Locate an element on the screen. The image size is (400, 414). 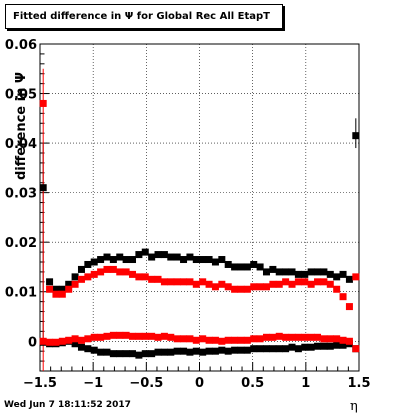
y-tick-label: 0.06 is located at coordinates (21, 45).